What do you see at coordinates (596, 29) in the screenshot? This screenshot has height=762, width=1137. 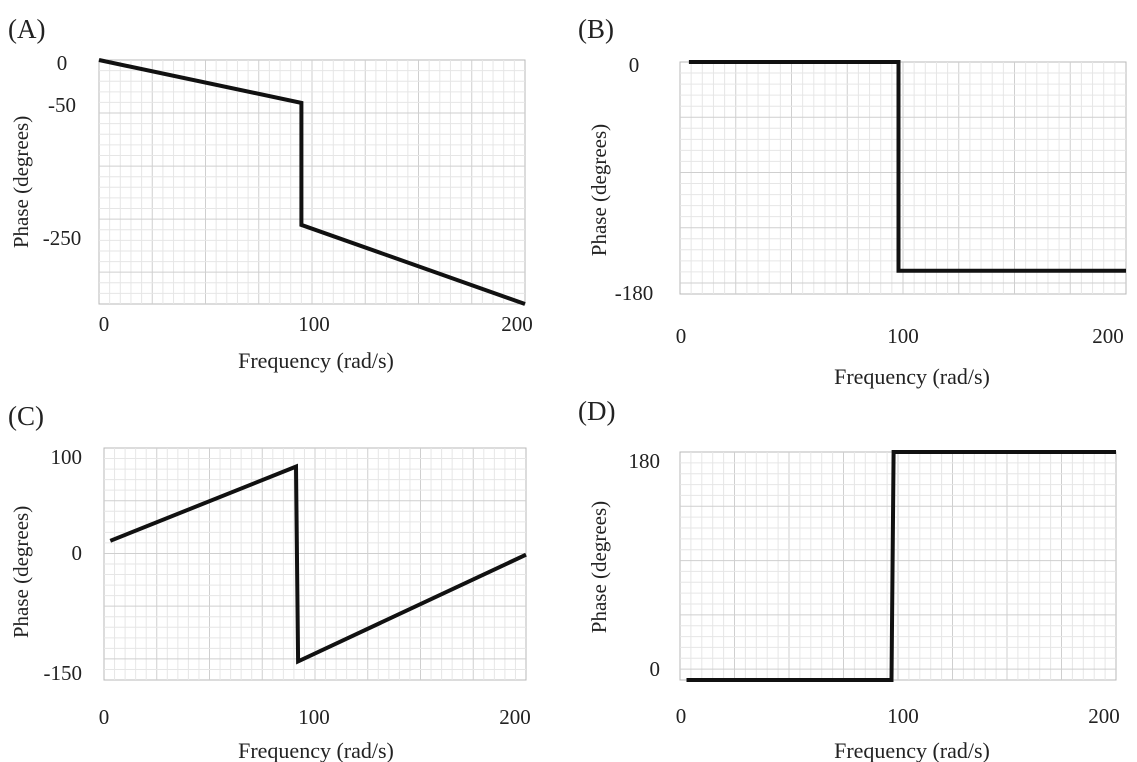 I see `panel-label: (B)` at bounding box center [596, 29].